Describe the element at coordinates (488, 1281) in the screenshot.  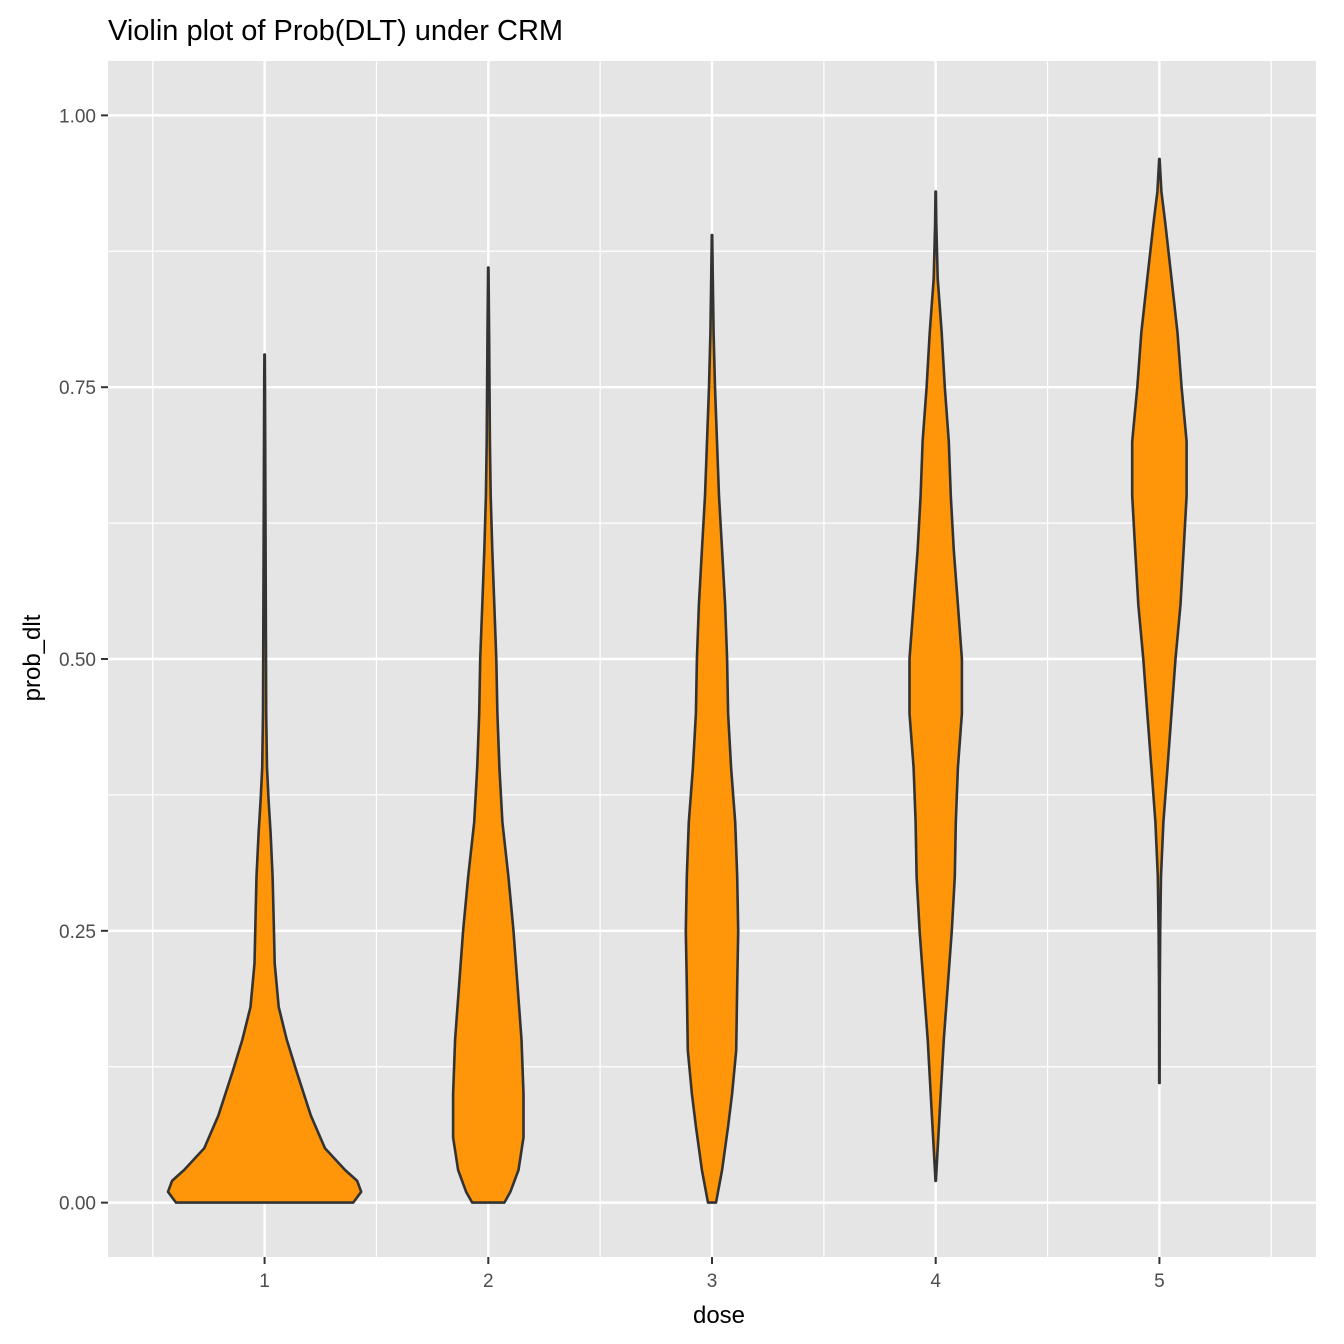
I see `x-tick-label: 2` at that location.